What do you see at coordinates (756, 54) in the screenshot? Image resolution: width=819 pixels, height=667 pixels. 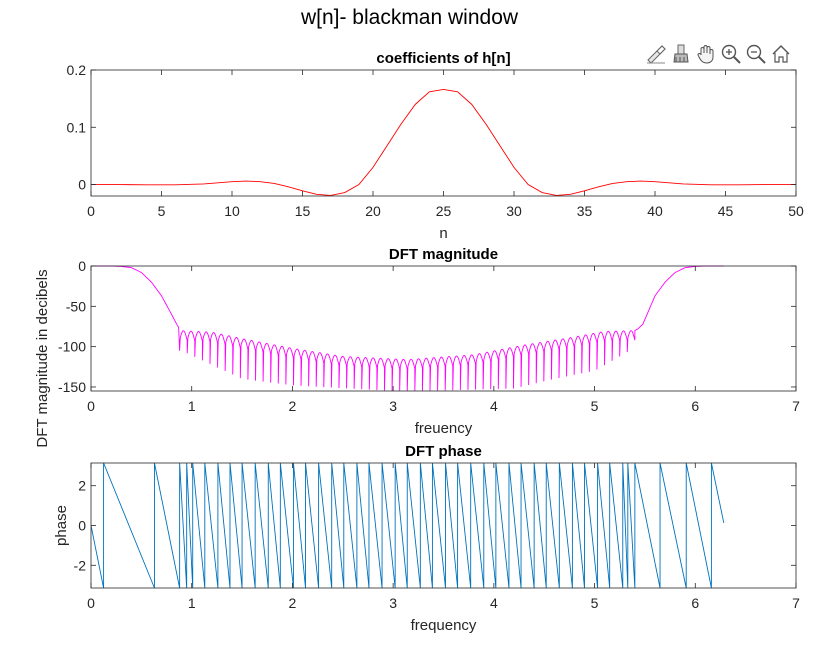 I see `zoom-out-icon` at bounding box center [756, 54].